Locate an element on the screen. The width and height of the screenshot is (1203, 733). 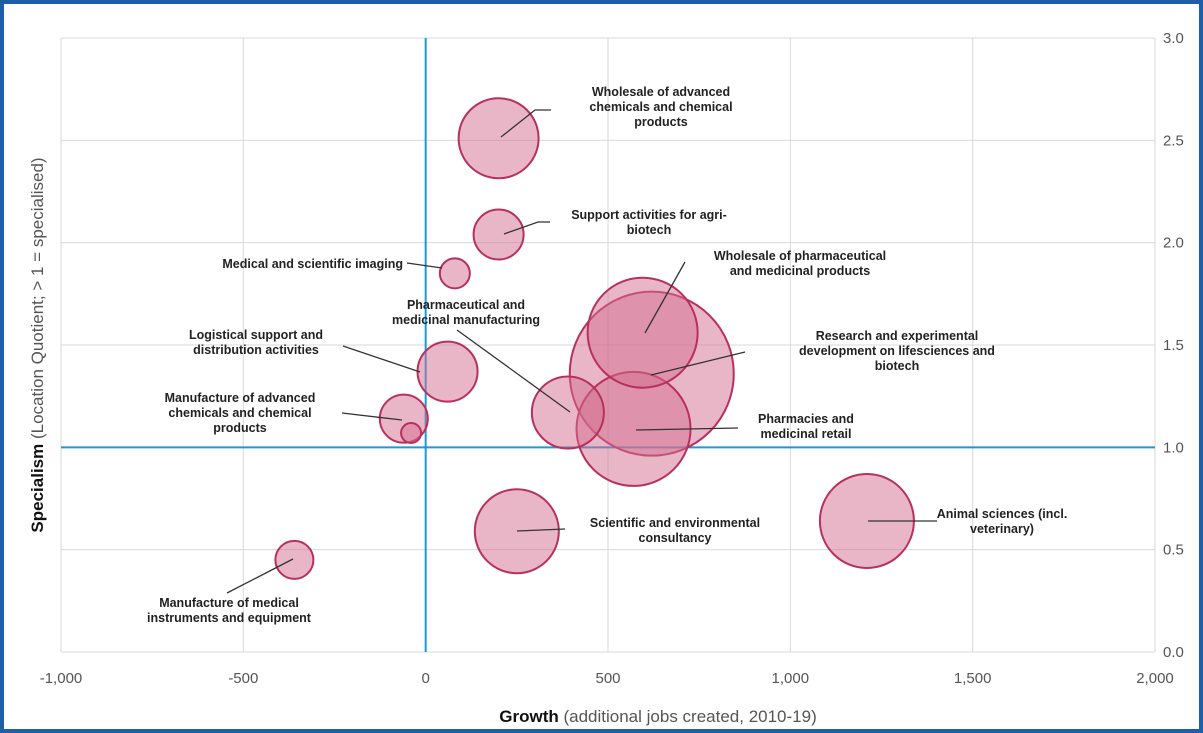
x-tick-label: 1,500 is located at coordinates (973, 678).